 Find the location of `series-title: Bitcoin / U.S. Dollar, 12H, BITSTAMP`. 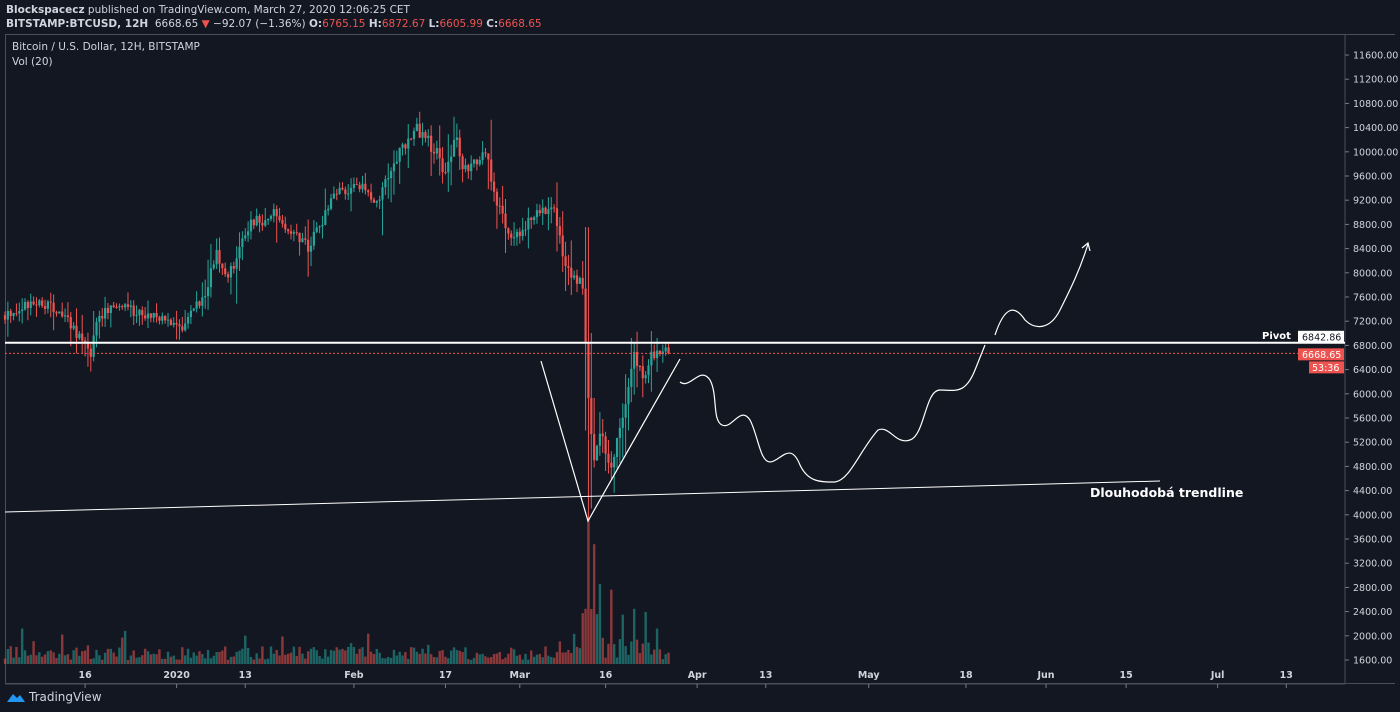

series-title: Bitcoin / U.S. Dollar, 12H, BITSTAMP is located at coordinates (106, 47).